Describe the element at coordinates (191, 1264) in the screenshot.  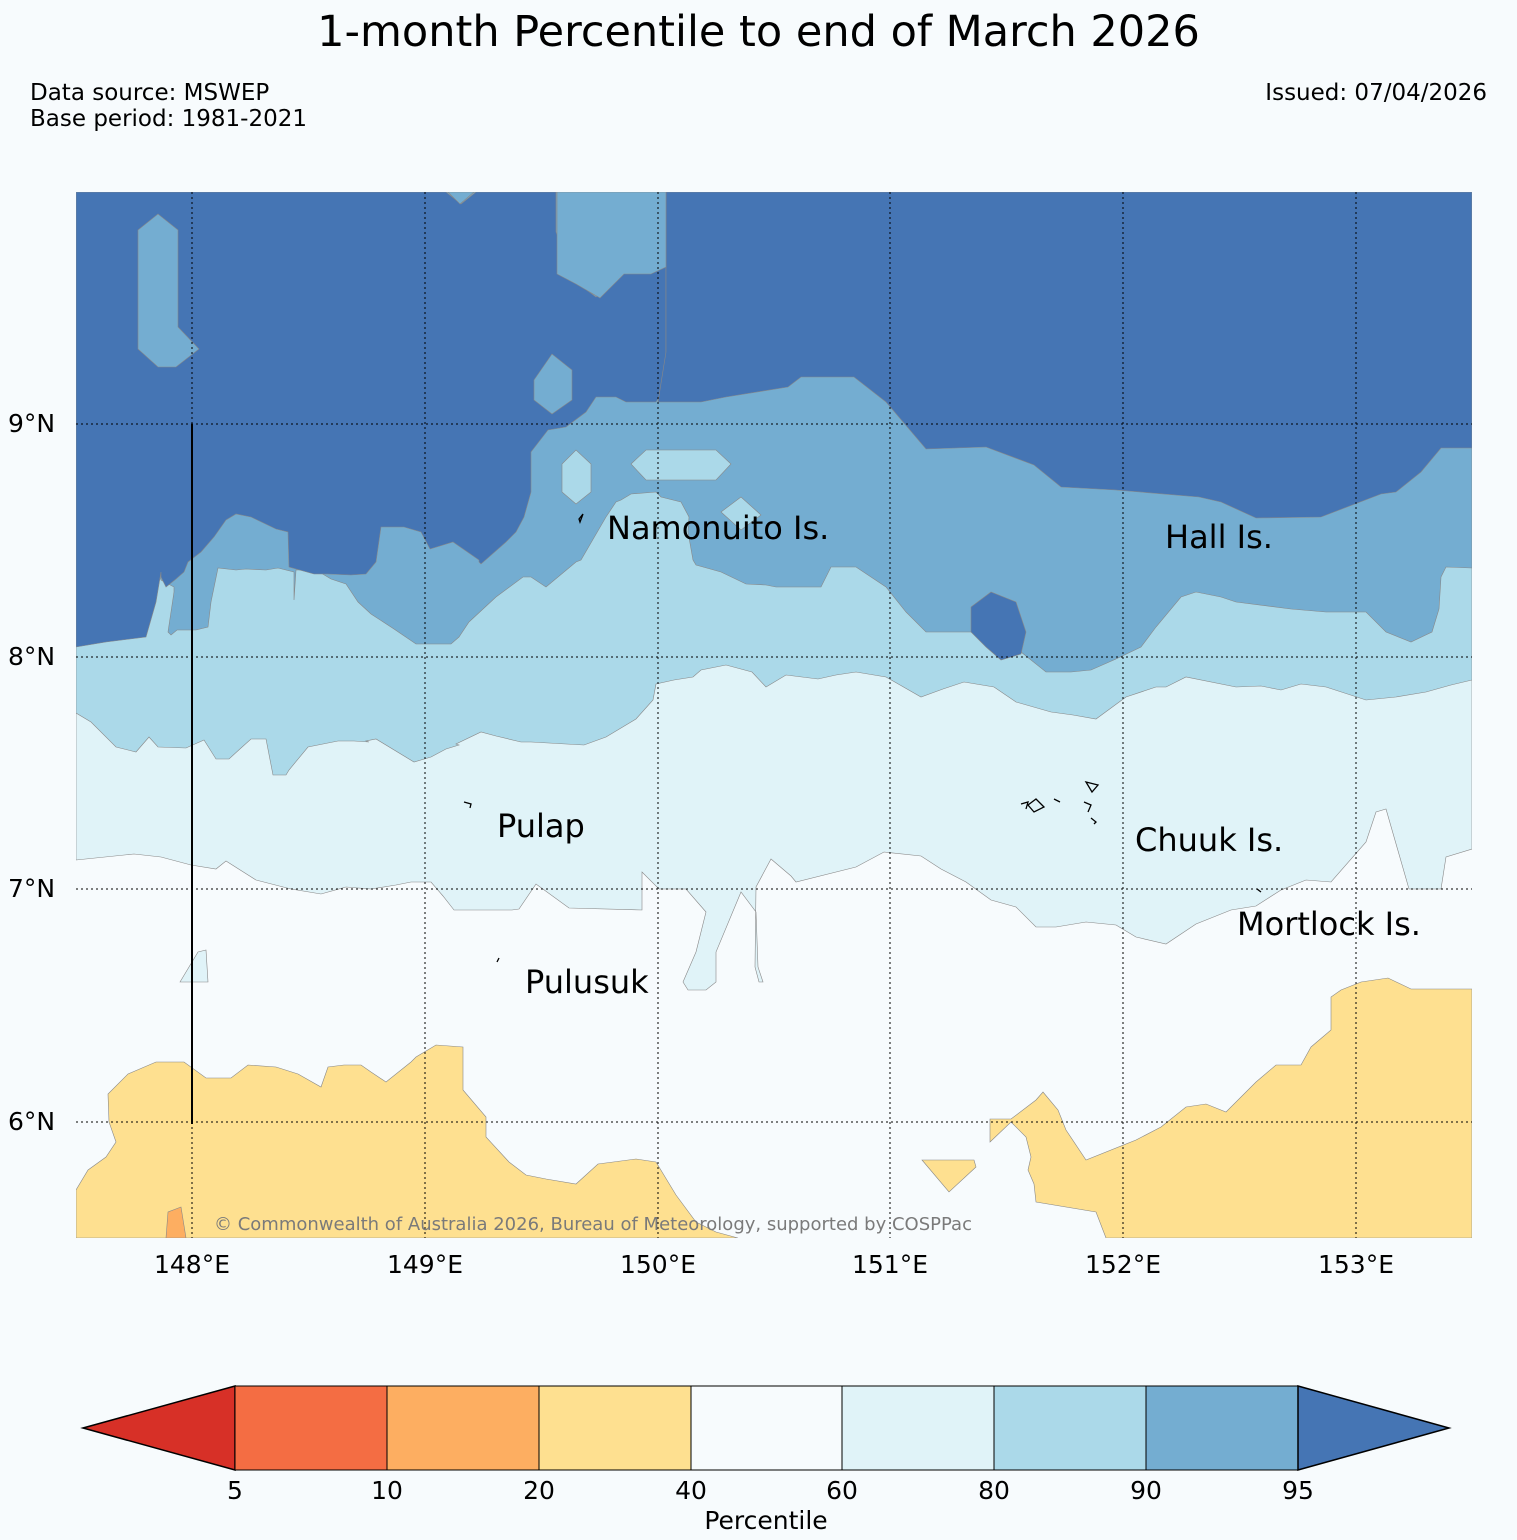
I see `lon-label-148e: 148°E` at that location.